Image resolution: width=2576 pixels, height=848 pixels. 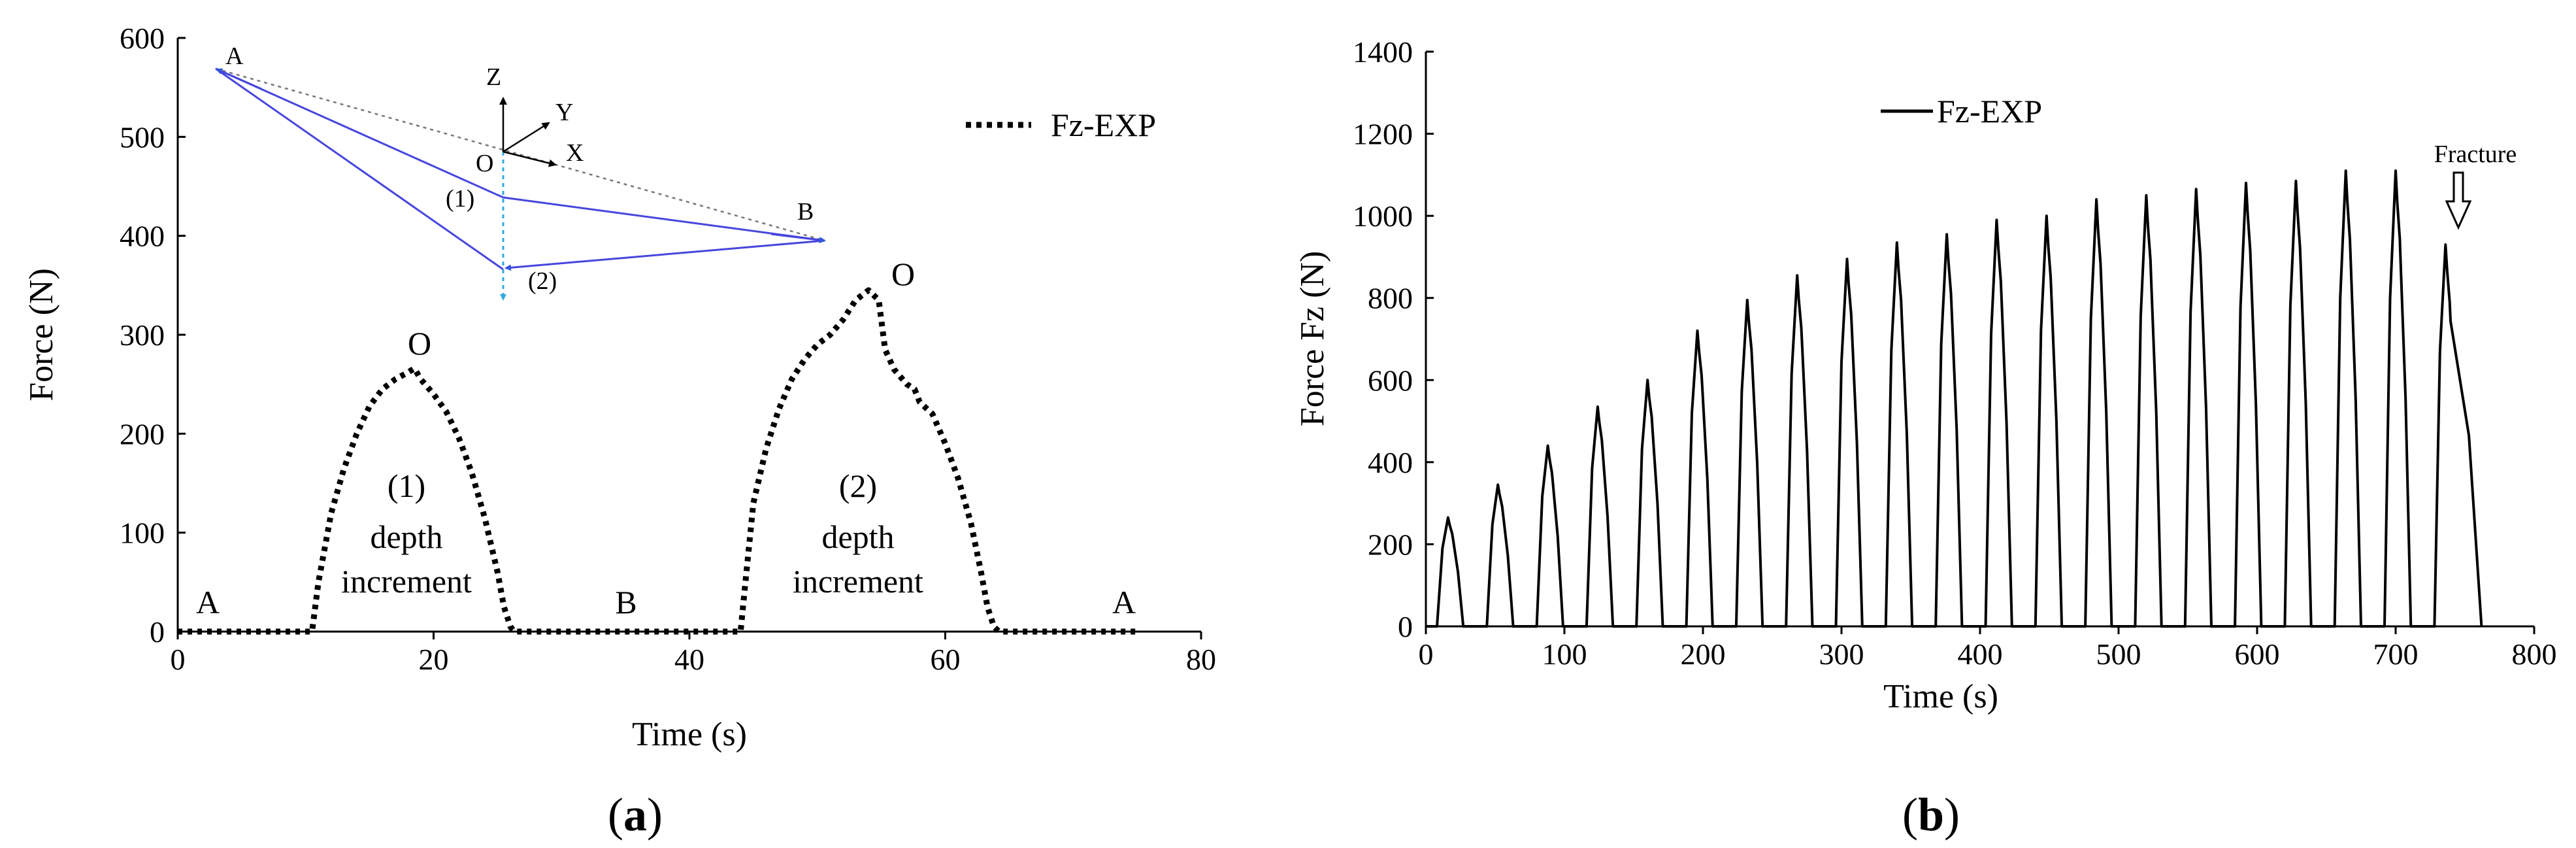 I want to click on panel-a-seg2-line2: increment, so click(x=858, y=581).